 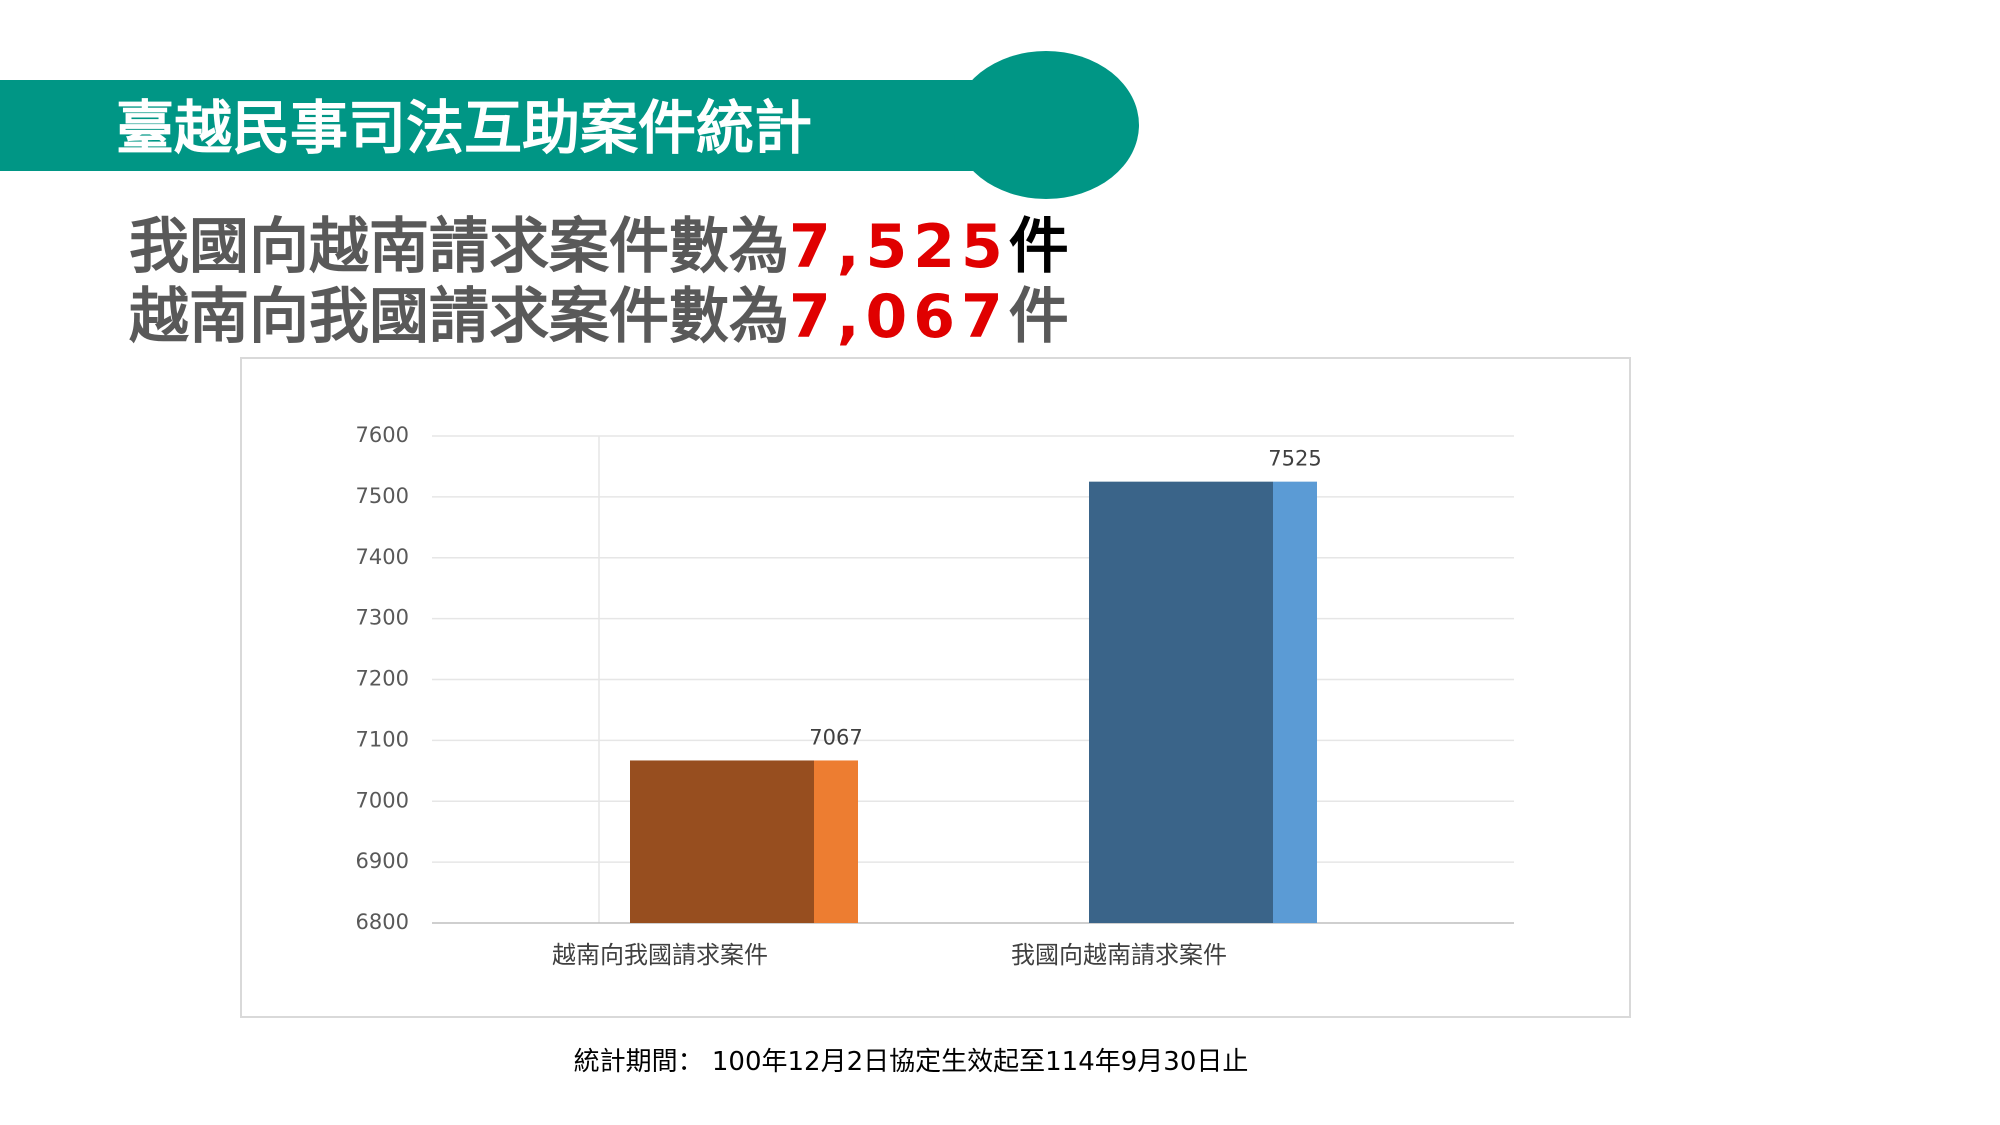 What do you see at coordinates (382, 496) in the screenshot?
I see `y-tick-label: 7500` at bounding box center [382, 496].